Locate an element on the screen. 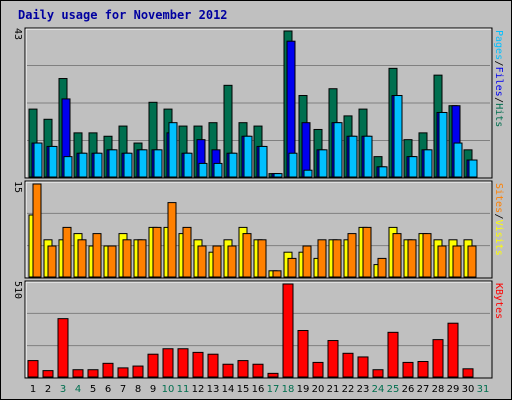  day-label: 8 is located at coordinates (138, 389).